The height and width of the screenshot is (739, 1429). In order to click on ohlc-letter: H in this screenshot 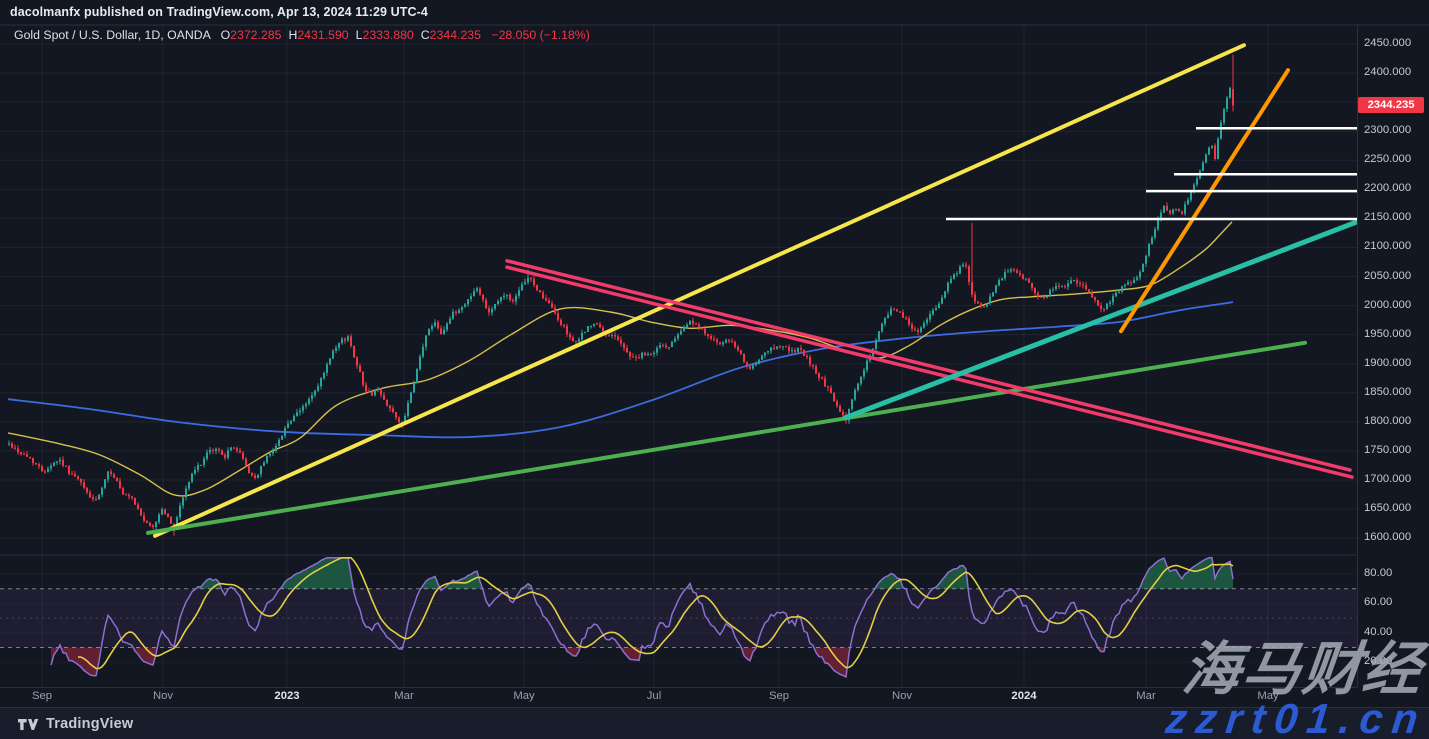, I will do `click(293, 35)`.